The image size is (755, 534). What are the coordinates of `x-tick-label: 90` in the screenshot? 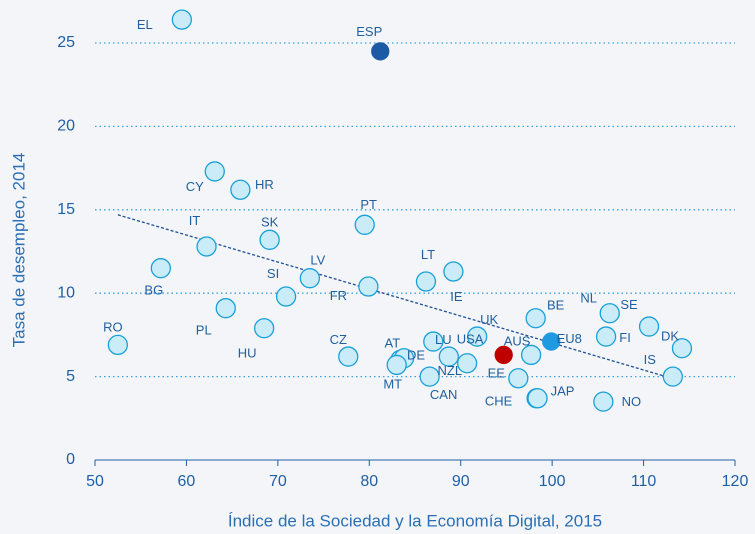 It's located at (461, 481).